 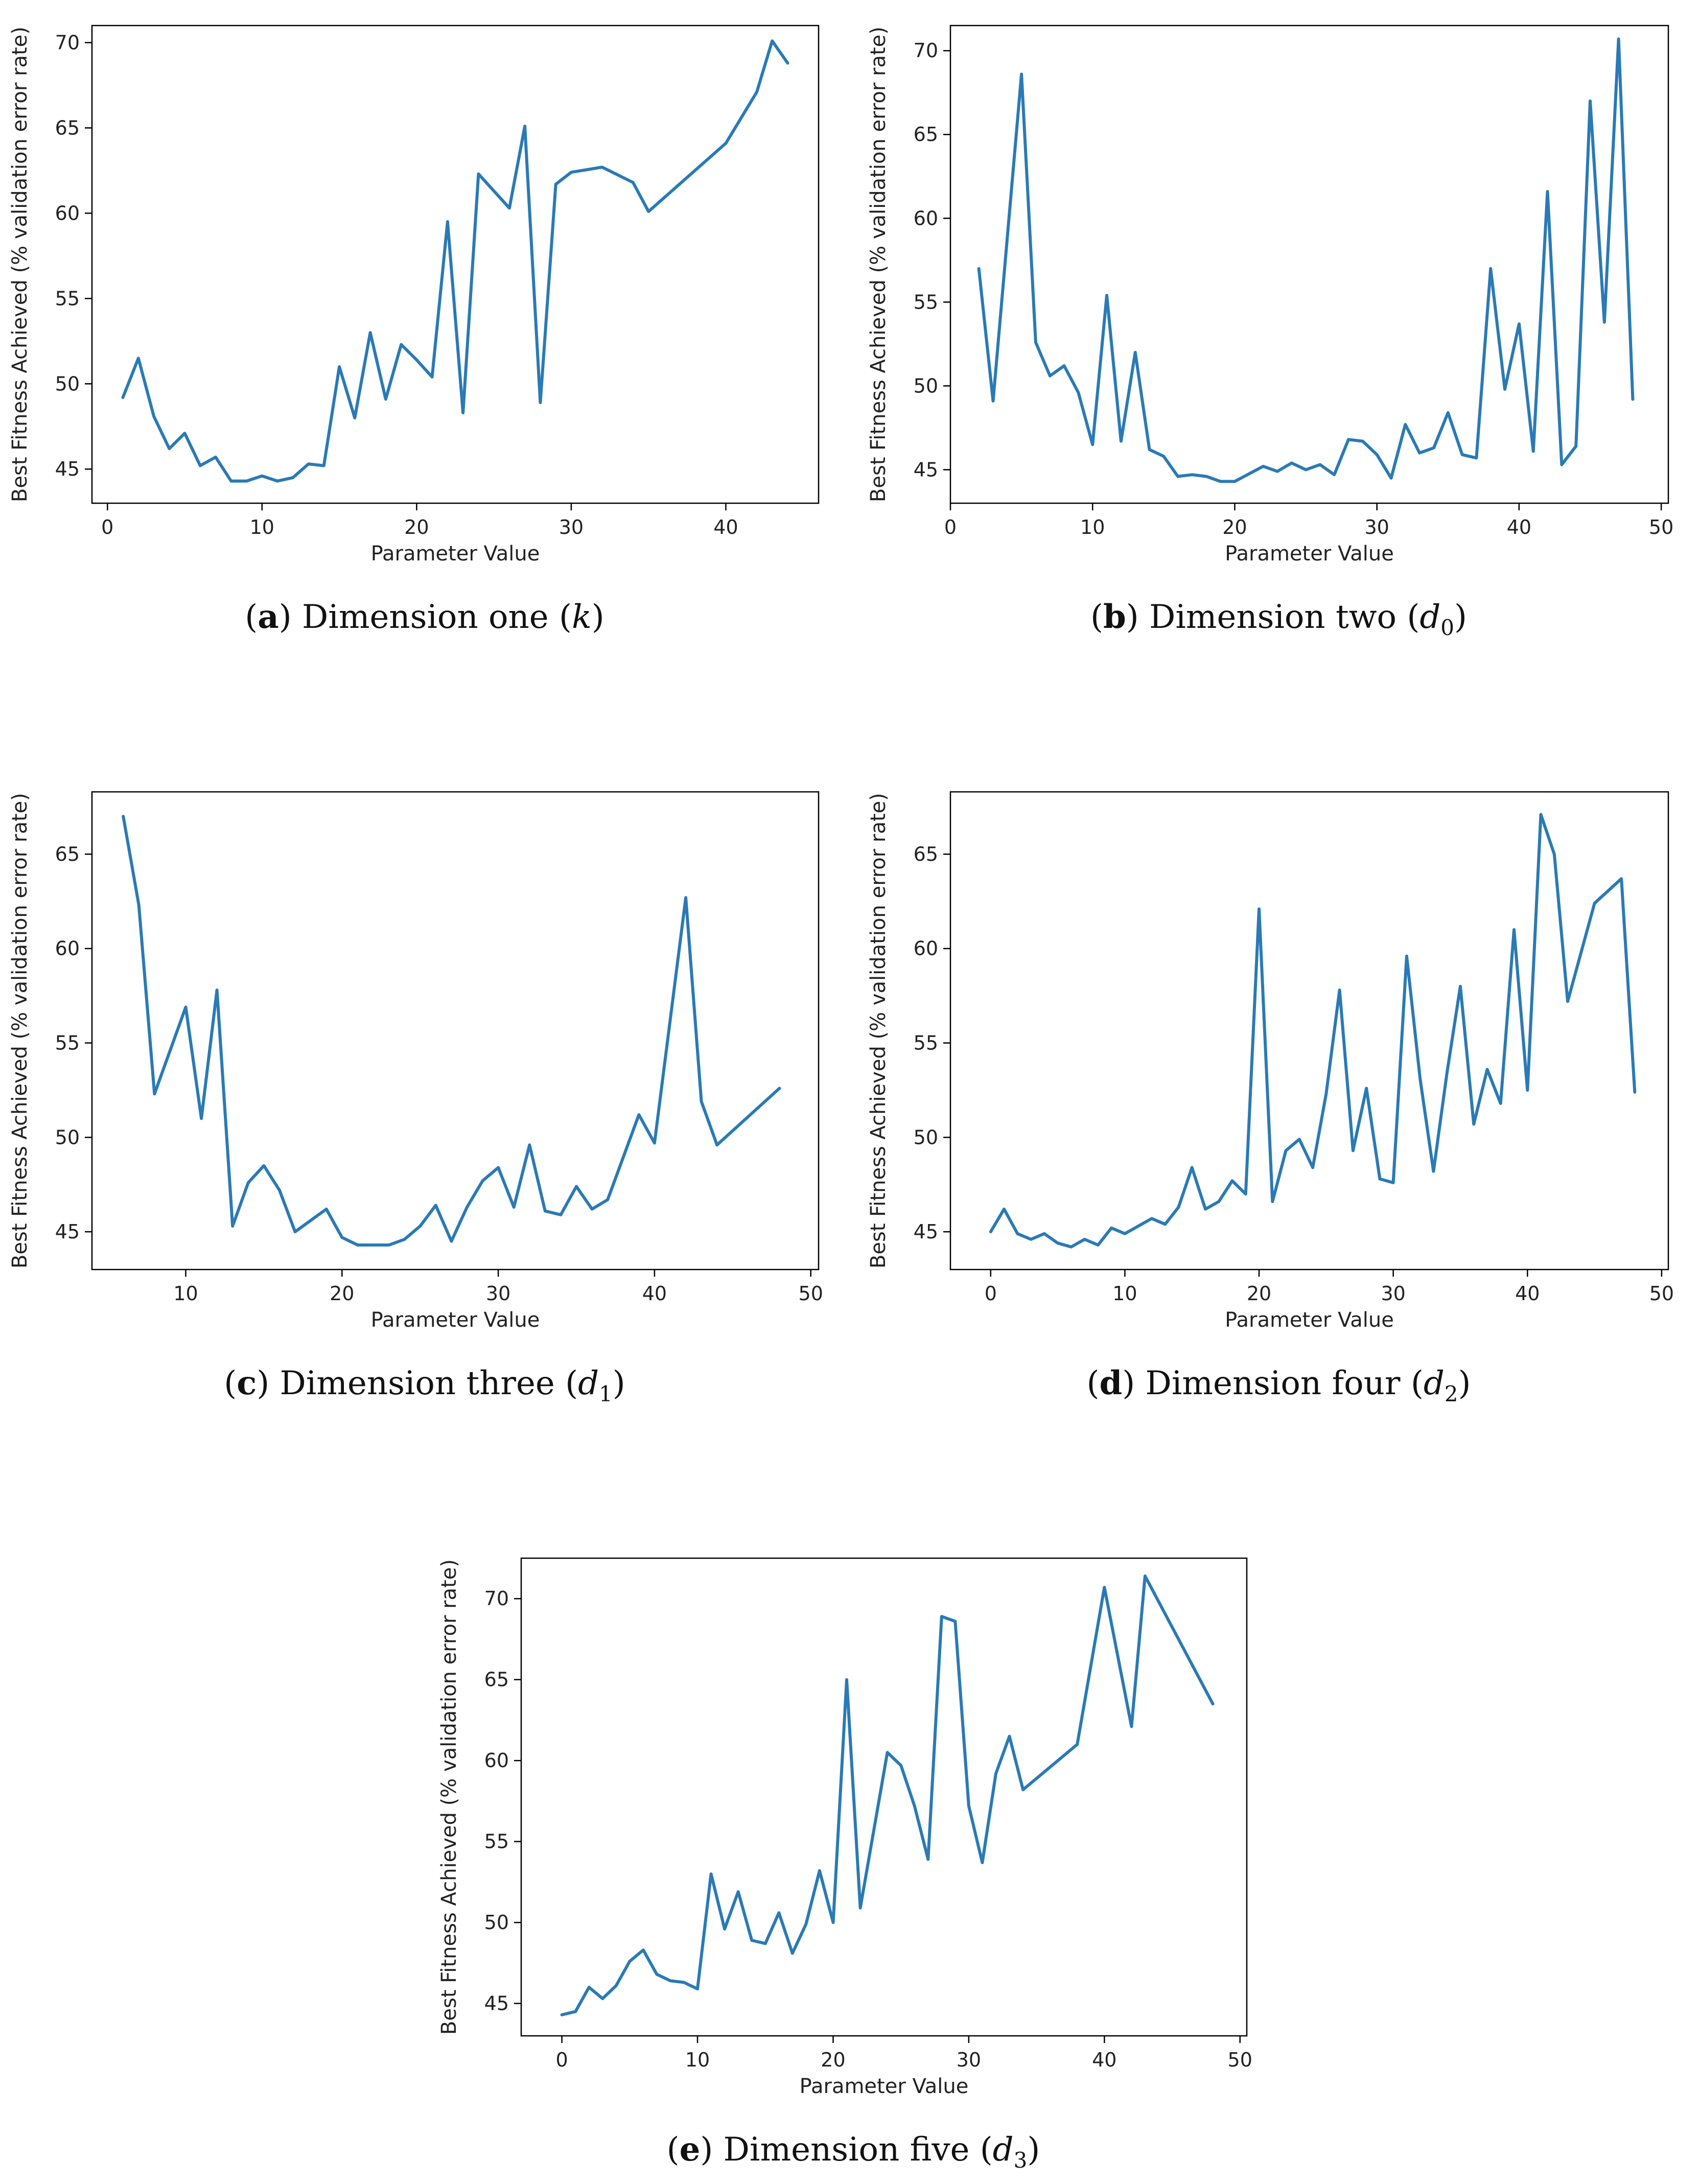 I want to click on chart-c-xtick-label: 10, so click(x=185, y=1293).